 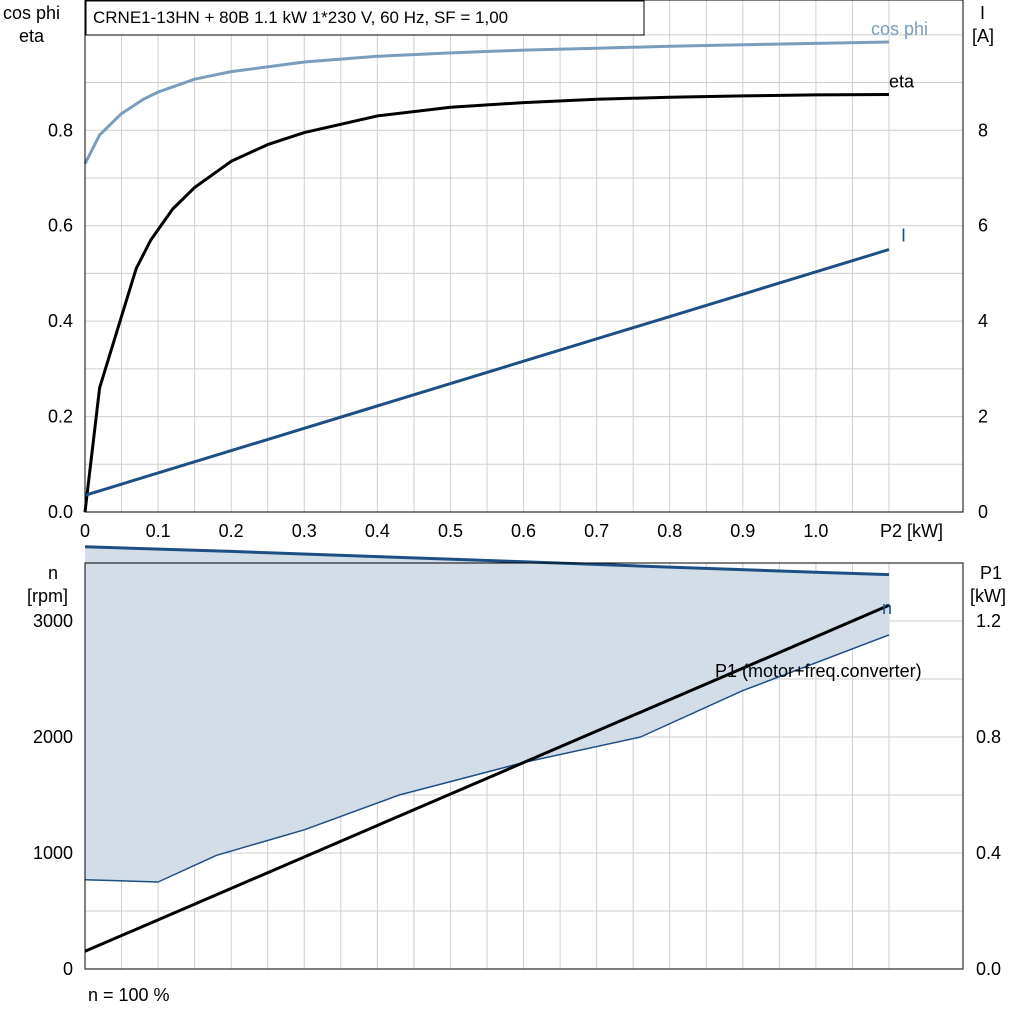 What do you see at coordinates (158, 531) in the screenshot?
I see `x-tick-label: 0.1` at bounding box center [158, 531].